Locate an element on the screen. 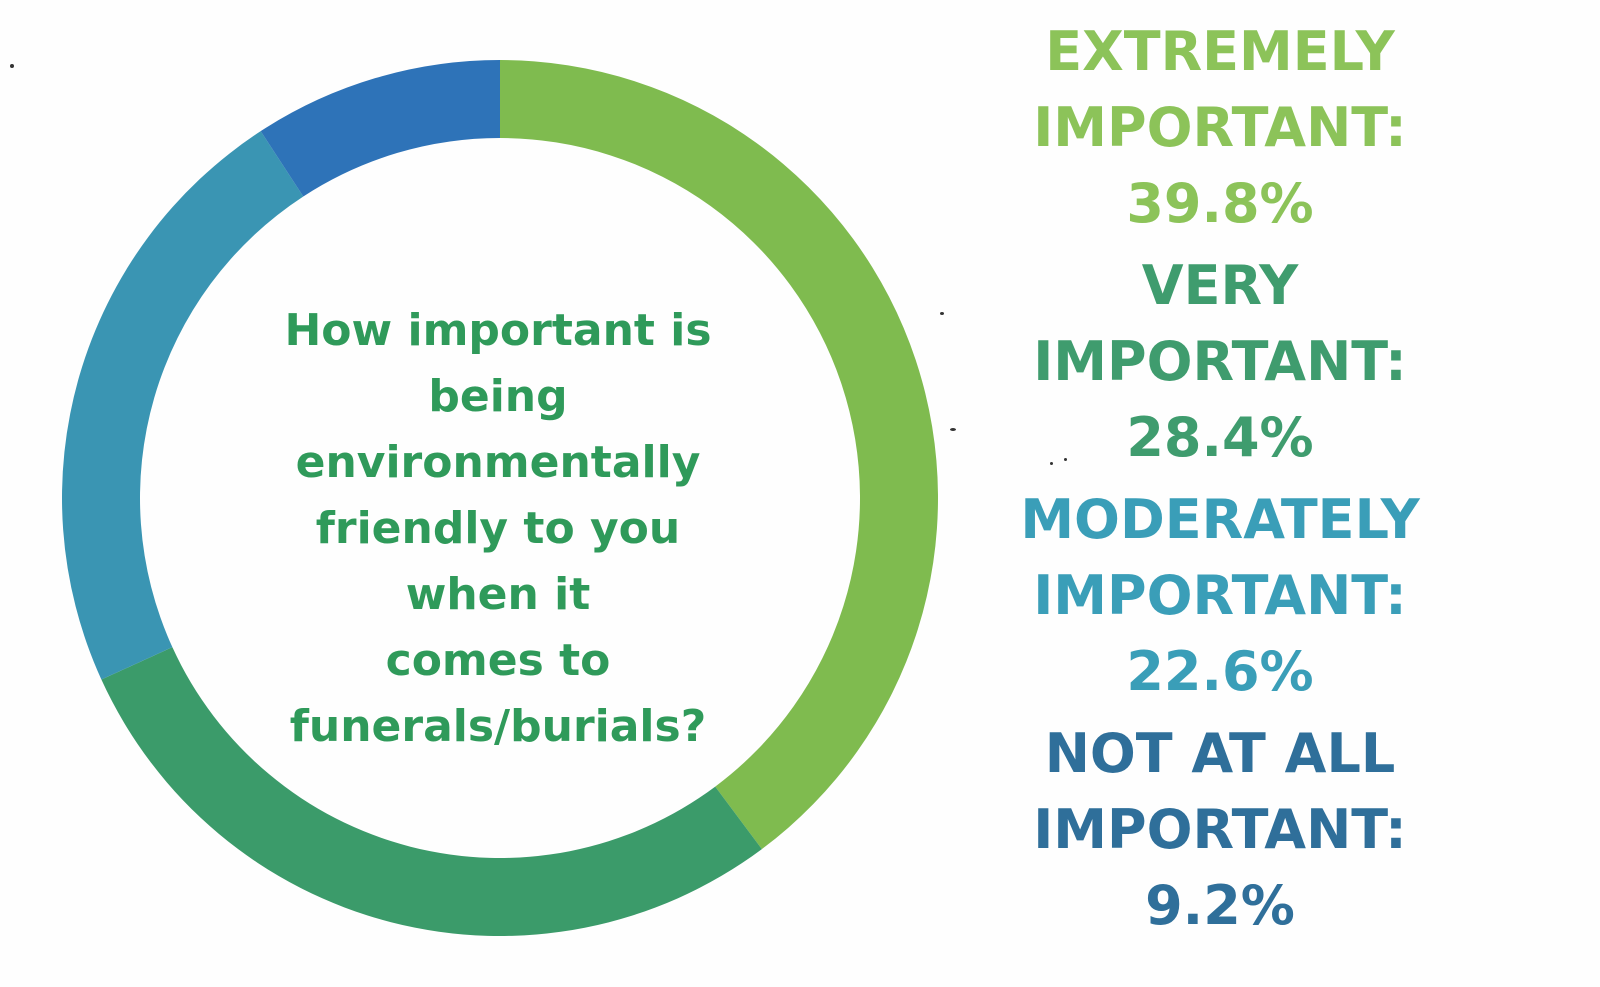 The image size is (1600, 987). legend-label: NOT AT ALL is located at coordinates (1220, 753).